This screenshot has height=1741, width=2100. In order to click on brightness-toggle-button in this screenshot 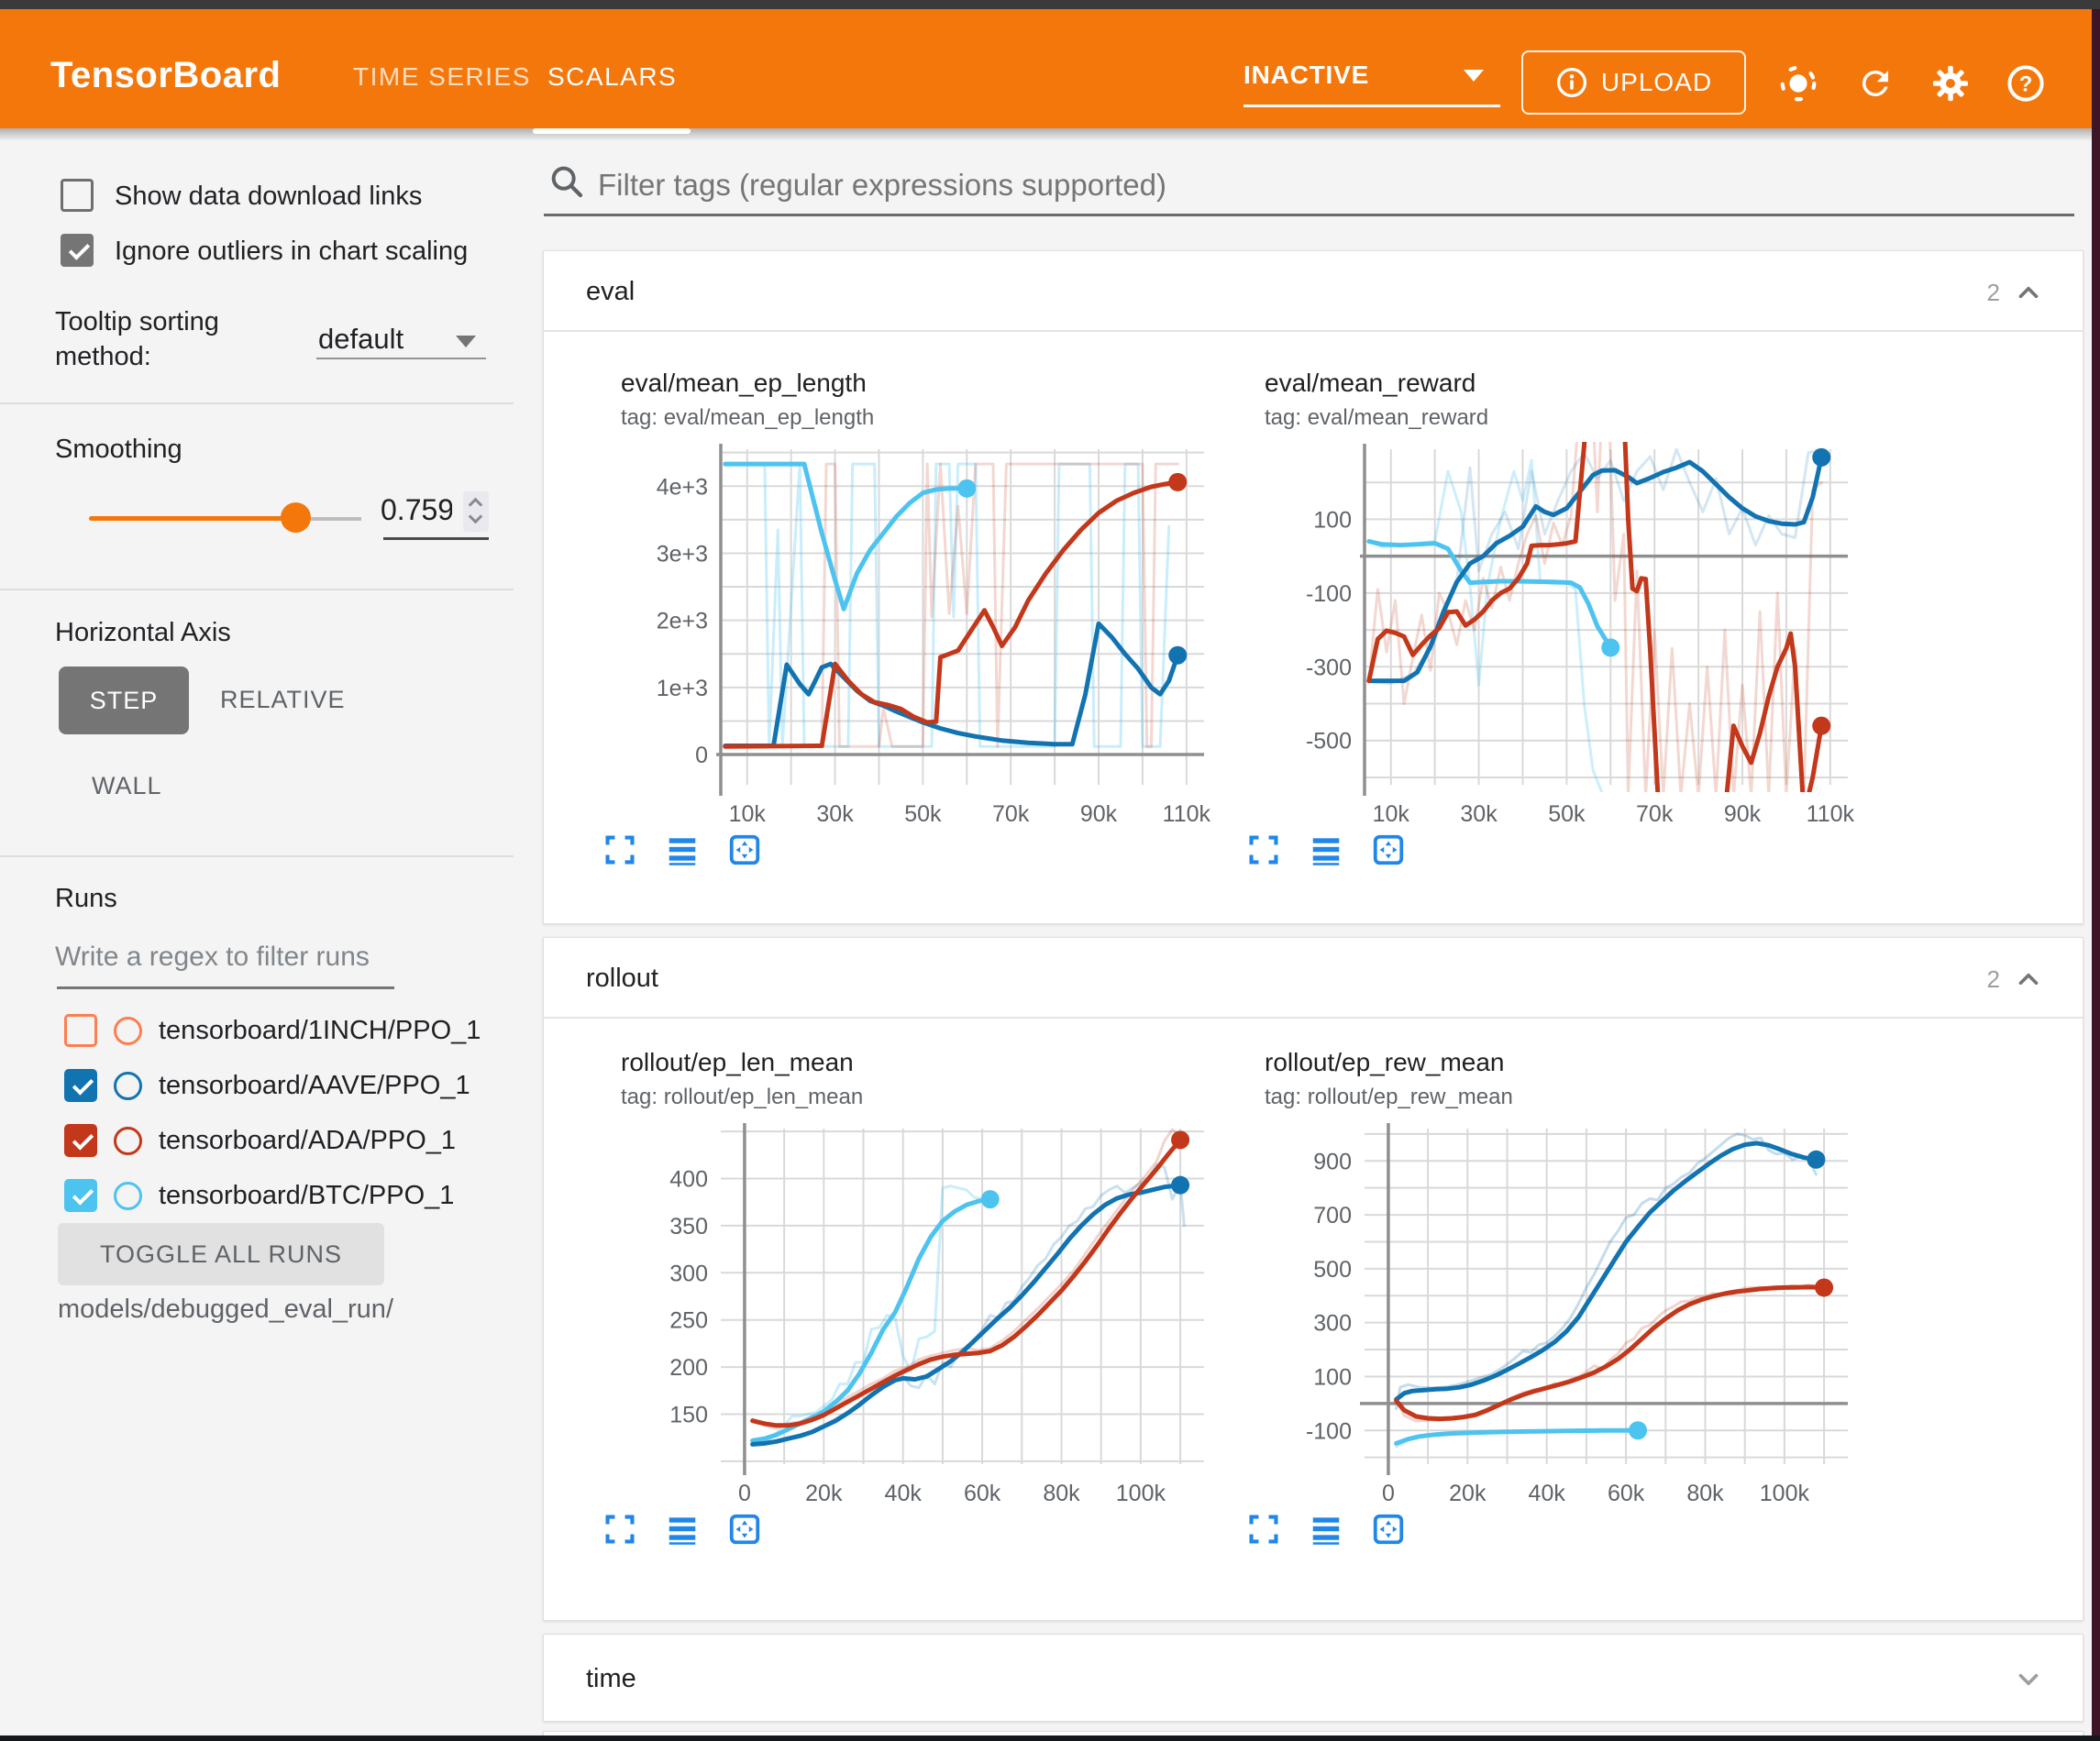, I will do `click(1798, 84)`.